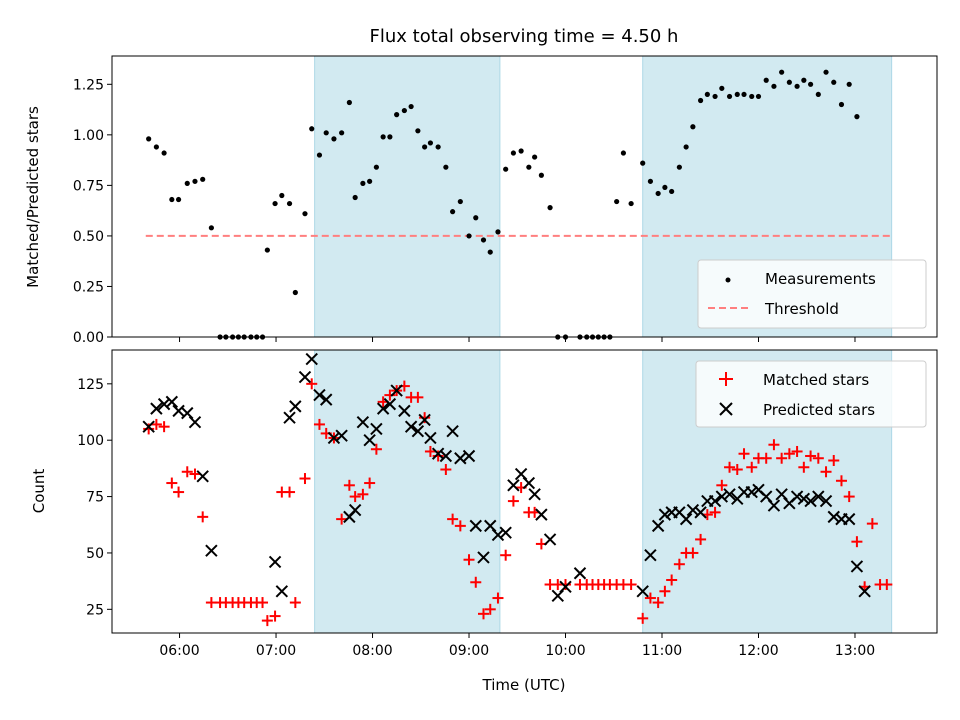  What do you see at coordinates (524, 685) in the screenshot?
I see `x-axis-label: Time (UTC)` at bounding box center [524, 685].